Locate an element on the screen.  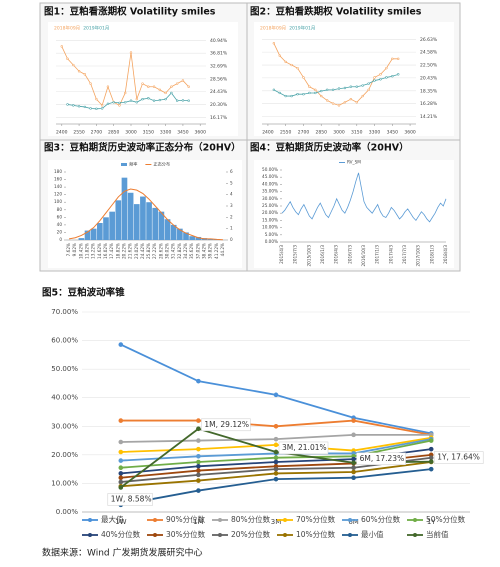
x-tick-label: 2017/1/3 is located at coordinates (377, 254).